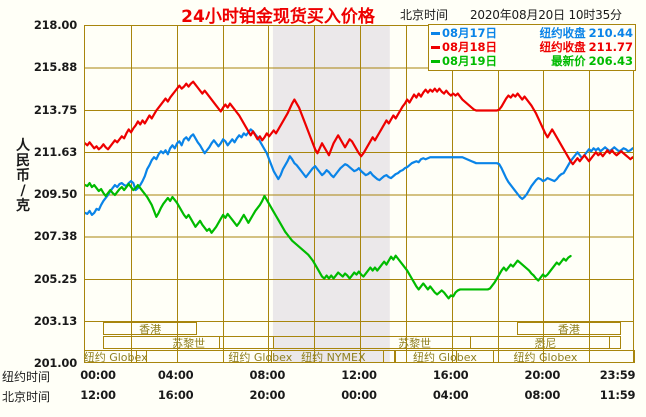 The height and width of the screenshot is (417, 646). I want to click on y-axis-tick-label: 201.00, so click(55, 363).